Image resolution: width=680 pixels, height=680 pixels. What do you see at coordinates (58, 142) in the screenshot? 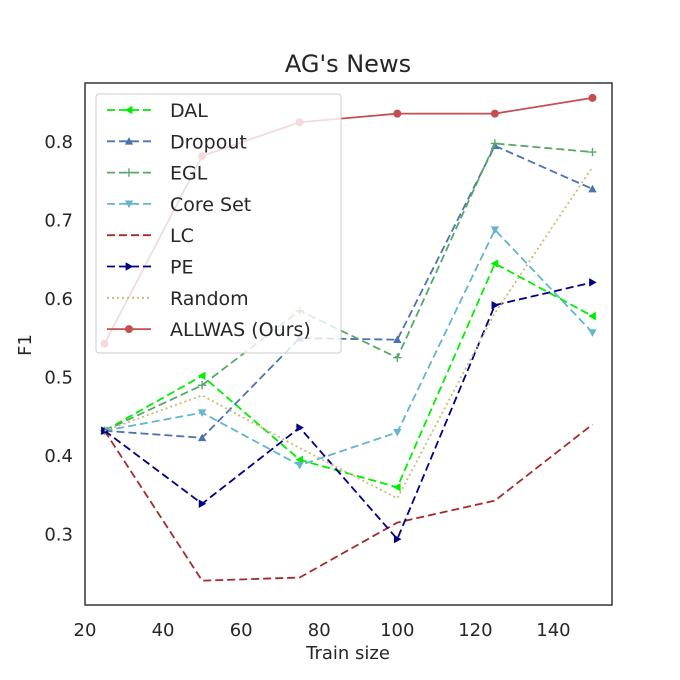
I see `y-tick-label: 0.8` at bounding box center [58, 142].